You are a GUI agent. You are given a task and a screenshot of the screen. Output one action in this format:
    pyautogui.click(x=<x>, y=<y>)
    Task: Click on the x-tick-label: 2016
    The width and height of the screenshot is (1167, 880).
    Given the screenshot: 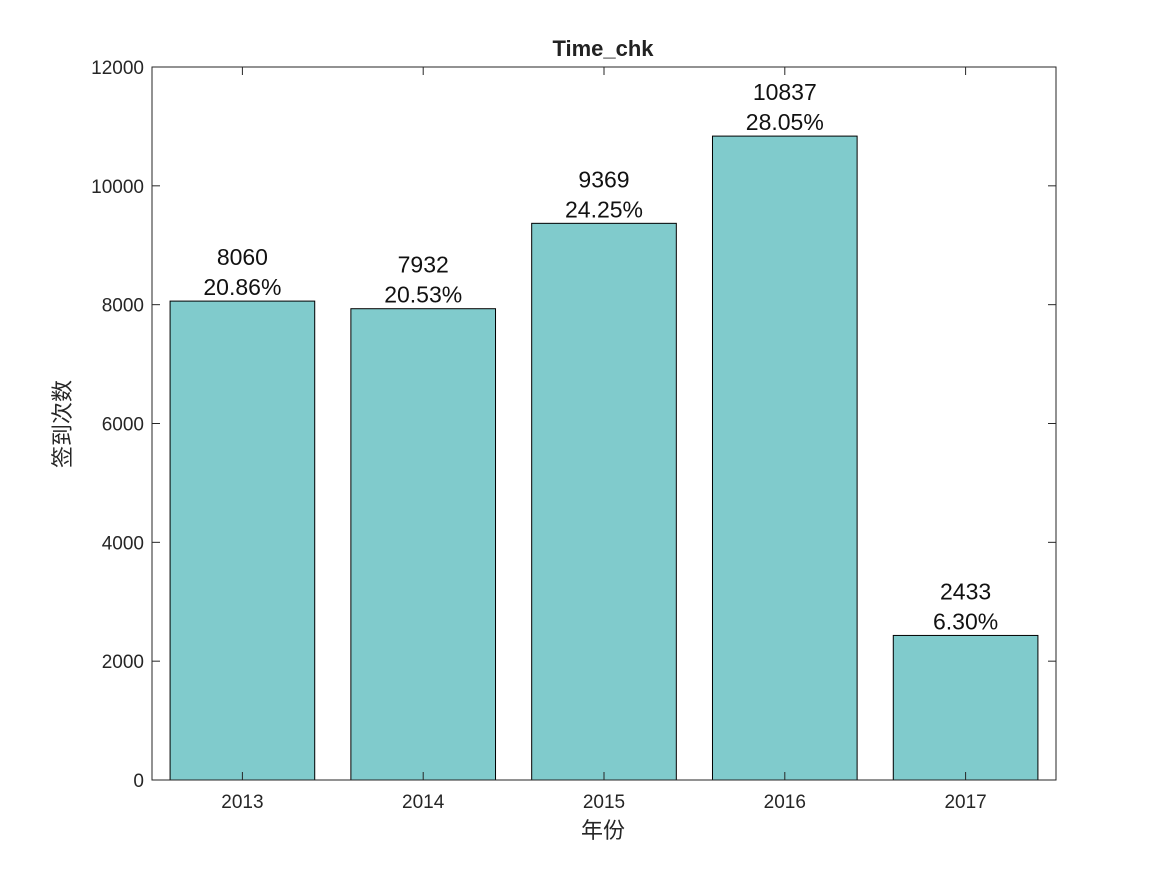 What is the action you would take?
    pyautogui.click(x=785, y=802)
    